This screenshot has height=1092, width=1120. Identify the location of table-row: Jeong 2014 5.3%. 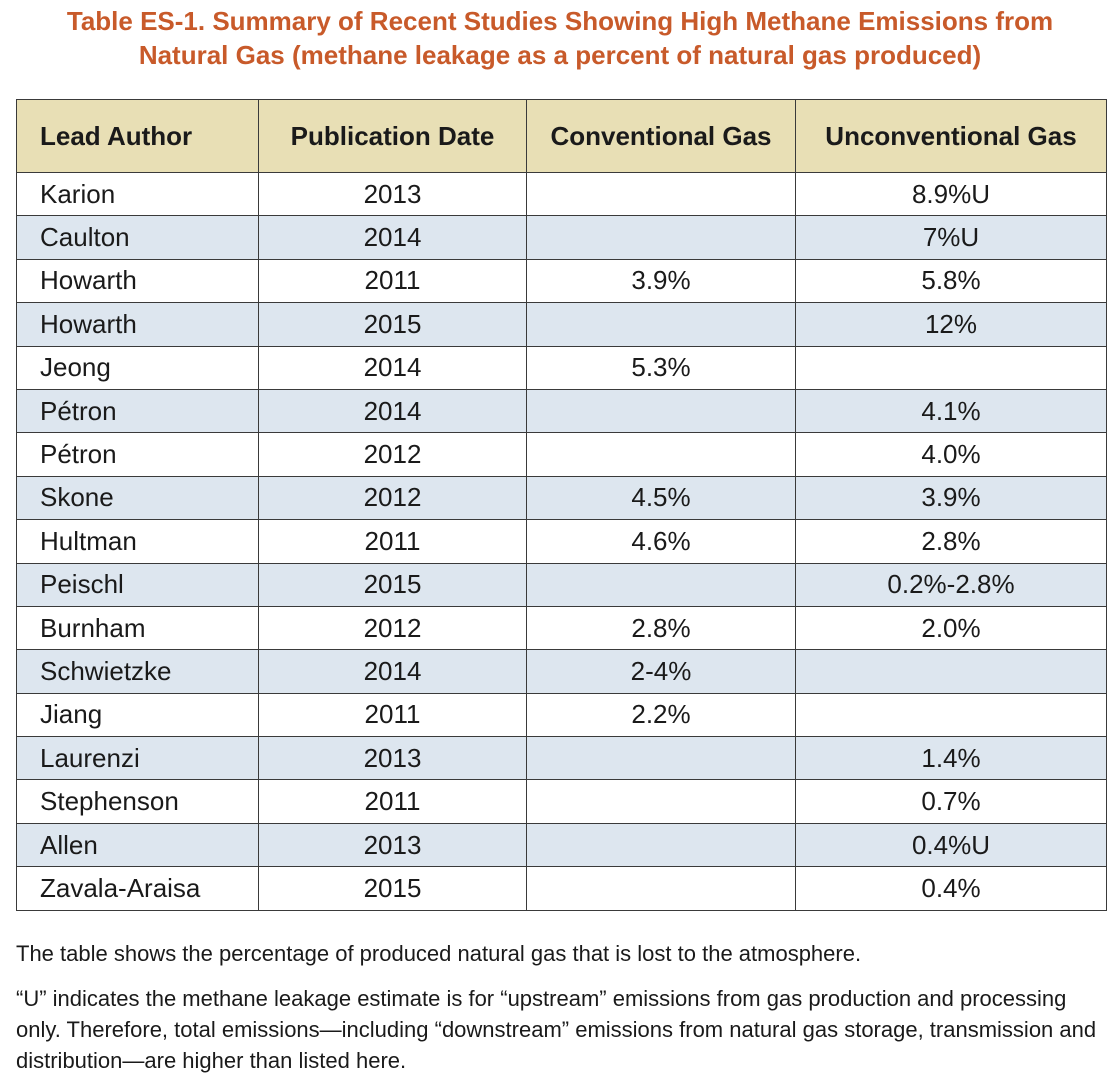
(561, 367).